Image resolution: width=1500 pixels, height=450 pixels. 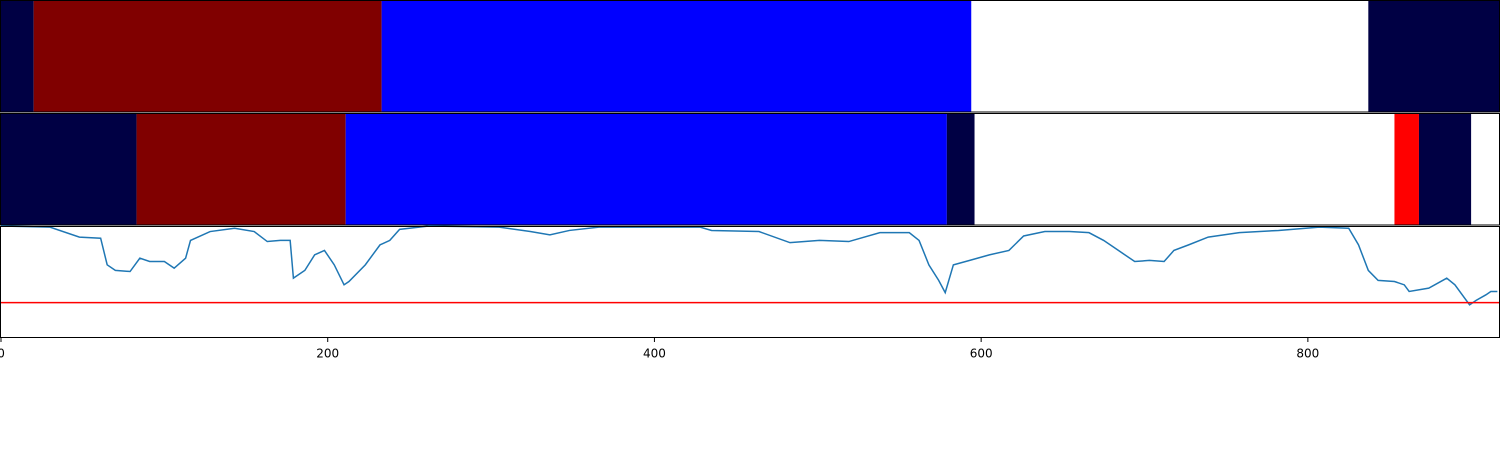 What do you see at coordinates (1307, 354) in the screenshot?
I see `x-tick-label: 800` at bounding box center [1307, 354].